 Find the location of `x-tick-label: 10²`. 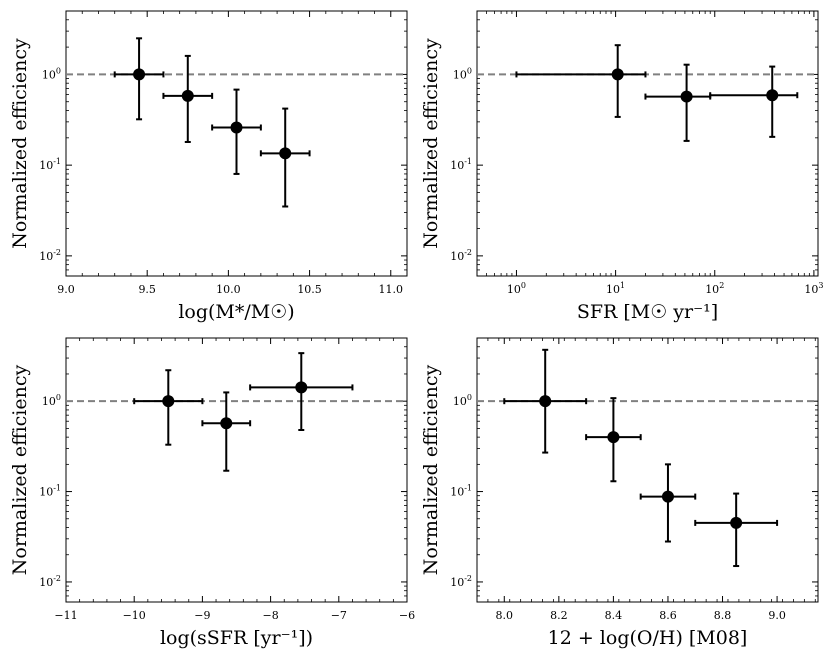

x-tick-label: 10² is located at coordinates (714, 288).